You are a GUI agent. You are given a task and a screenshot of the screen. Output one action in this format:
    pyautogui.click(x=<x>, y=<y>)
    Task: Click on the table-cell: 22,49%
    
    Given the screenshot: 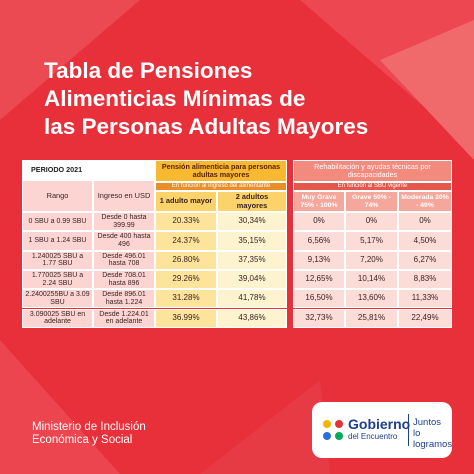 What is the action you would take?
    pyautogui.click(x=425, y=318)
    